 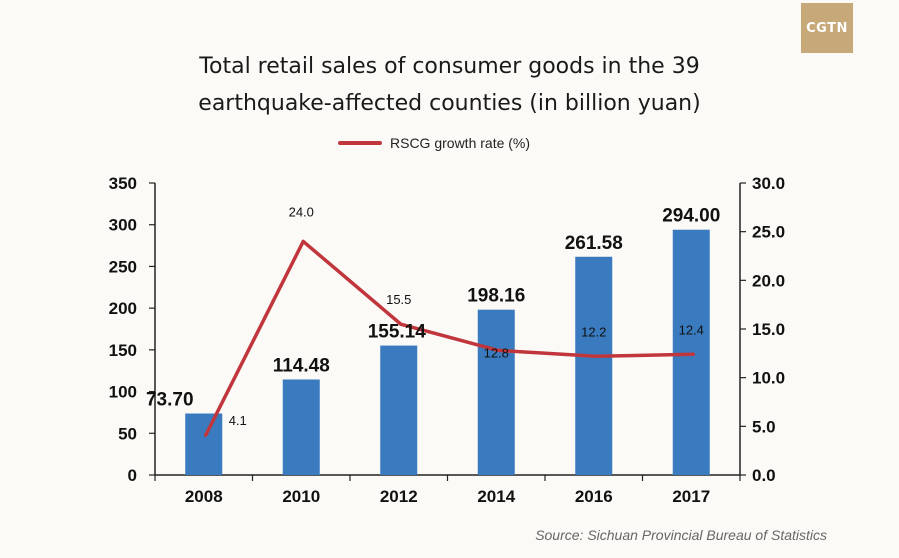 What do you see at coordinates (768, 378) in the screenshot?
I see `right-tick-label: 10.0` at bounding box center [768, 378].